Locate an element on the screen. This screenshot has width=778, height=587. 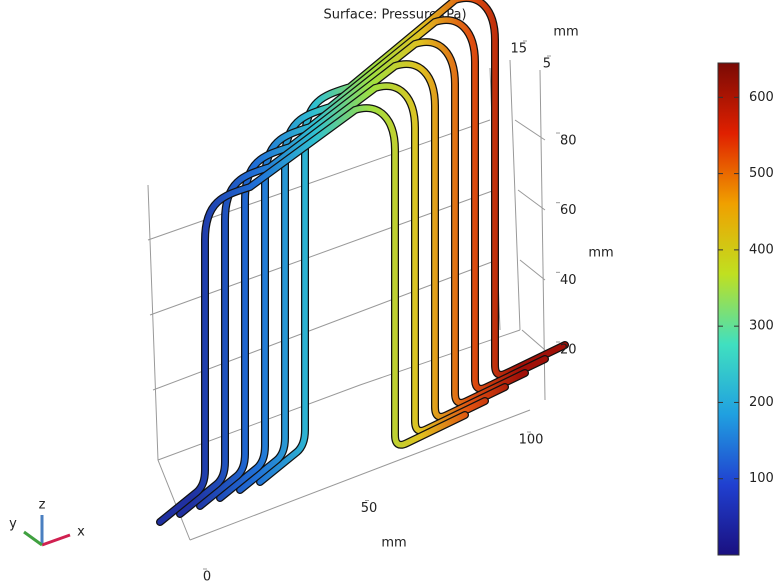
triad-label: y is located at coordinates (13, 524).